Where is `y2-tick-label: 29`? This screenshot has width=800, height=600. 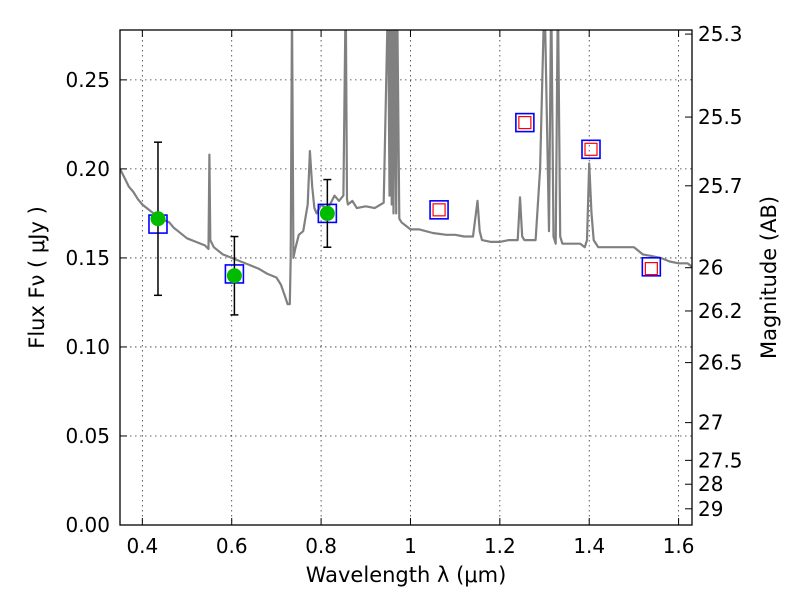
y2-tick-label: 29 is located at coordinates (710, 509).